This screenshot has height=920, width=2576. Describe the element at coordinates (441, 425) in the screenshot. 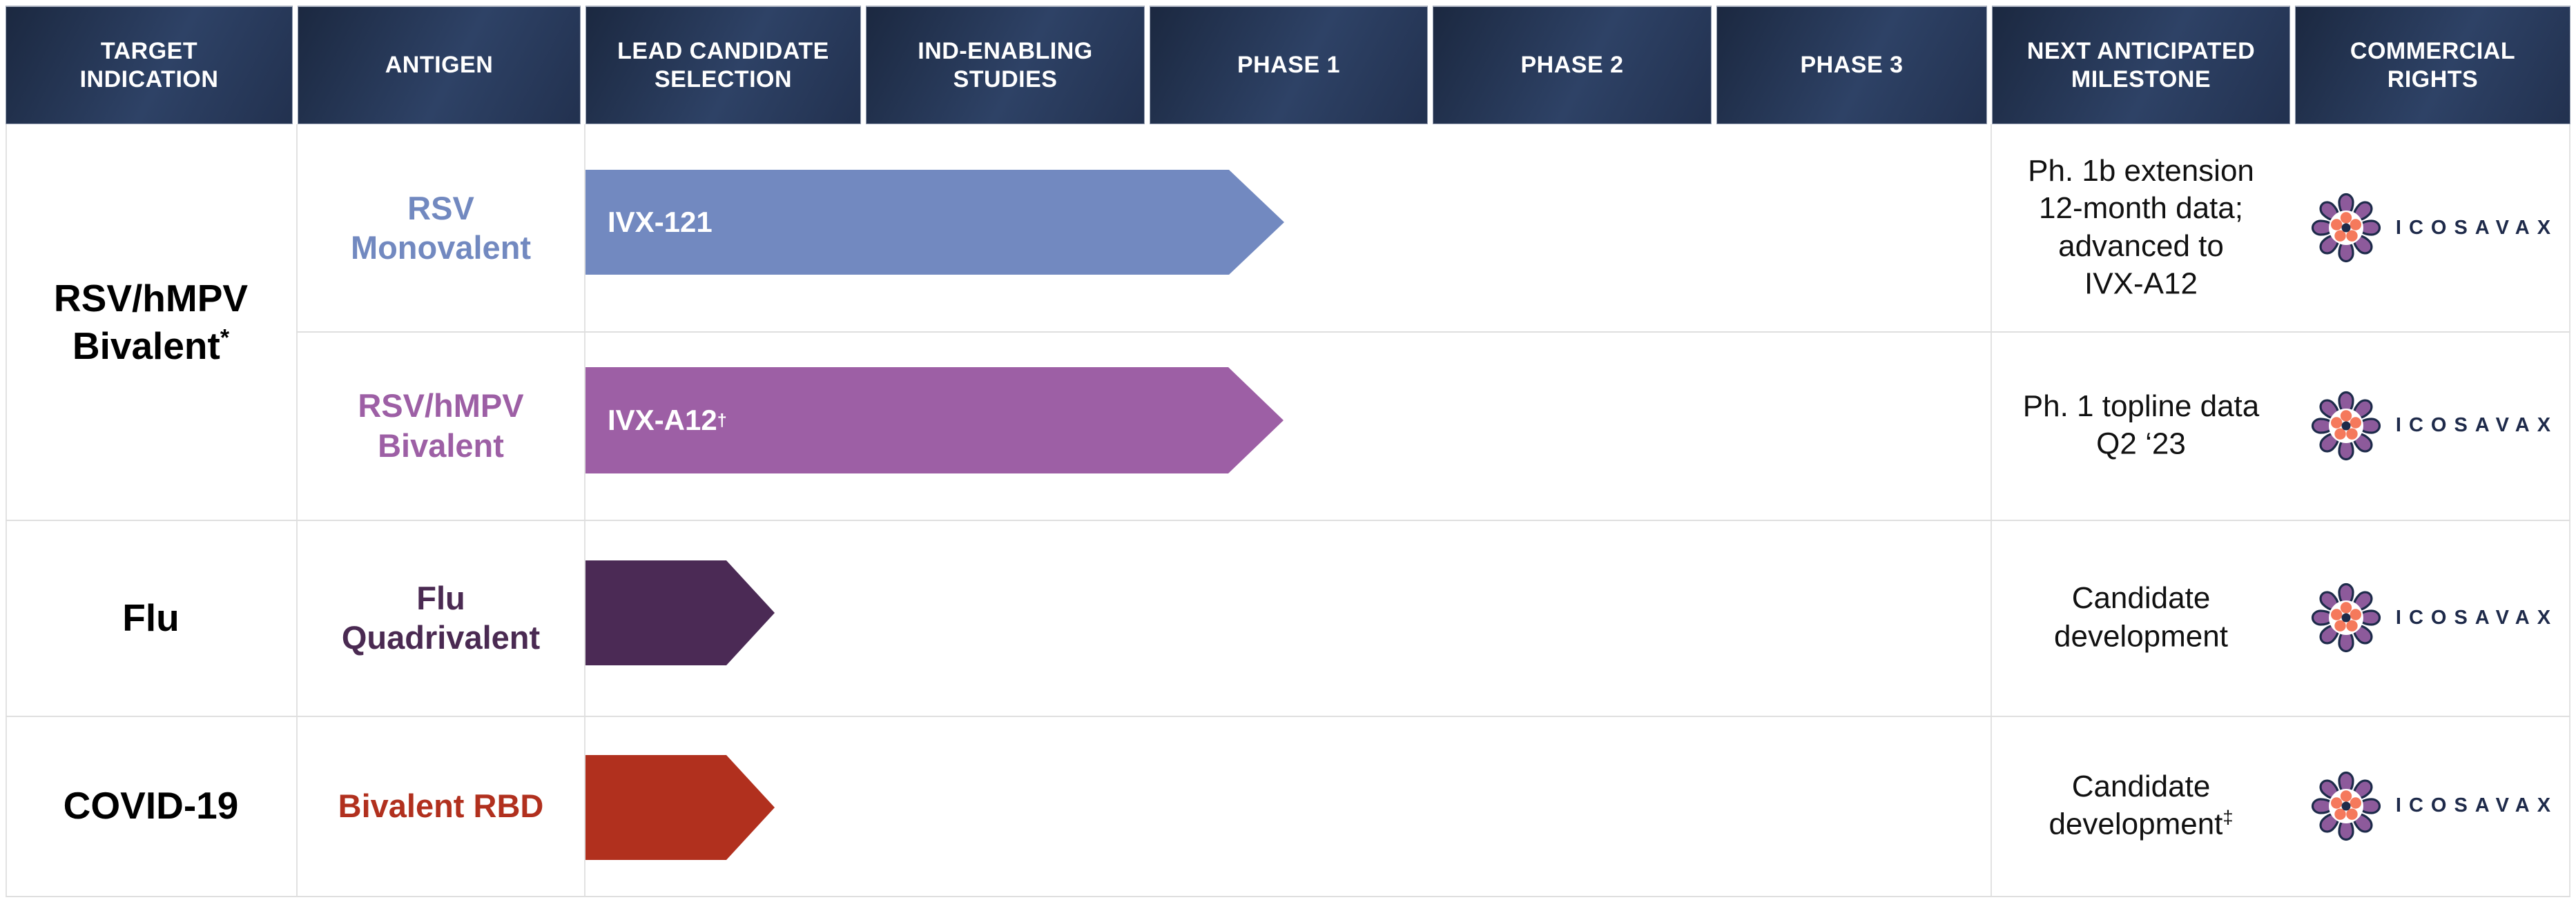

I see `antigen-rsv-hmpv-bivalent: RSV/hMPV Bivalent` at that location.